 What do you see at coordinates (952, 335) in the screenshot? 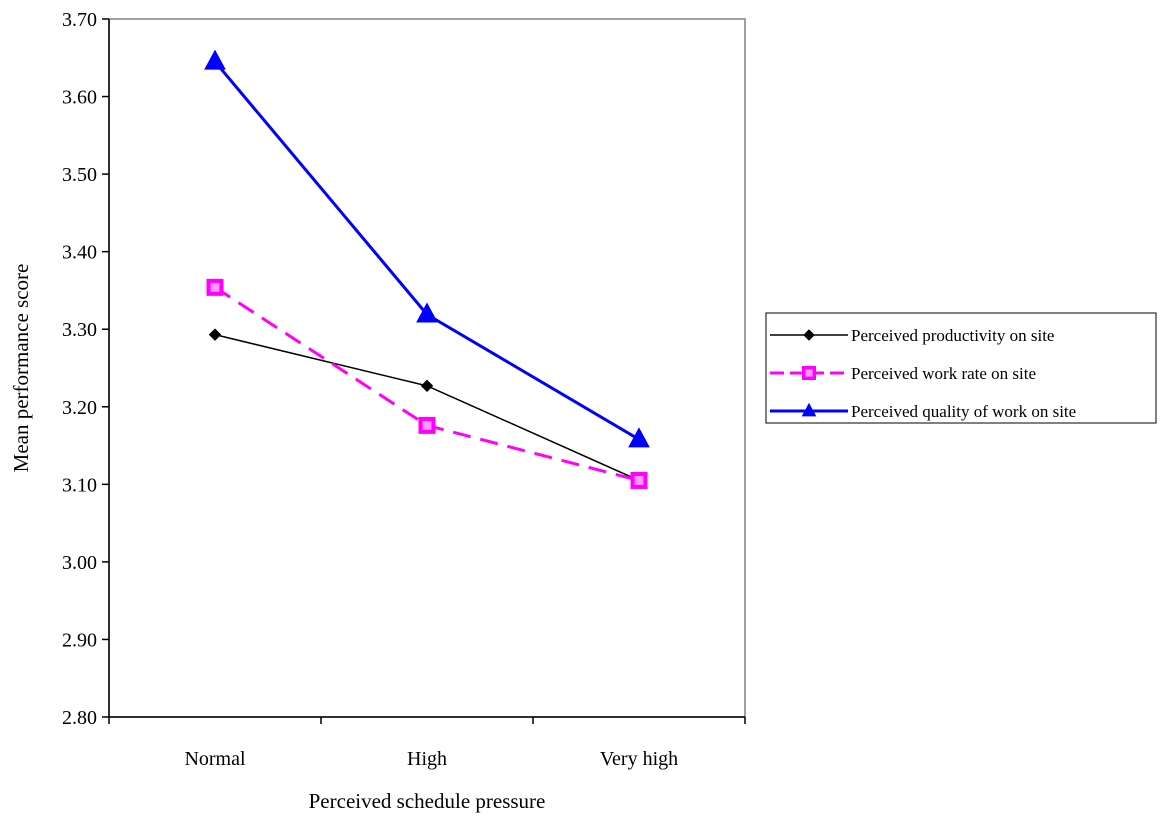
I see `legend-label: Perceived productivity on site` at bounding box center [952, 335].